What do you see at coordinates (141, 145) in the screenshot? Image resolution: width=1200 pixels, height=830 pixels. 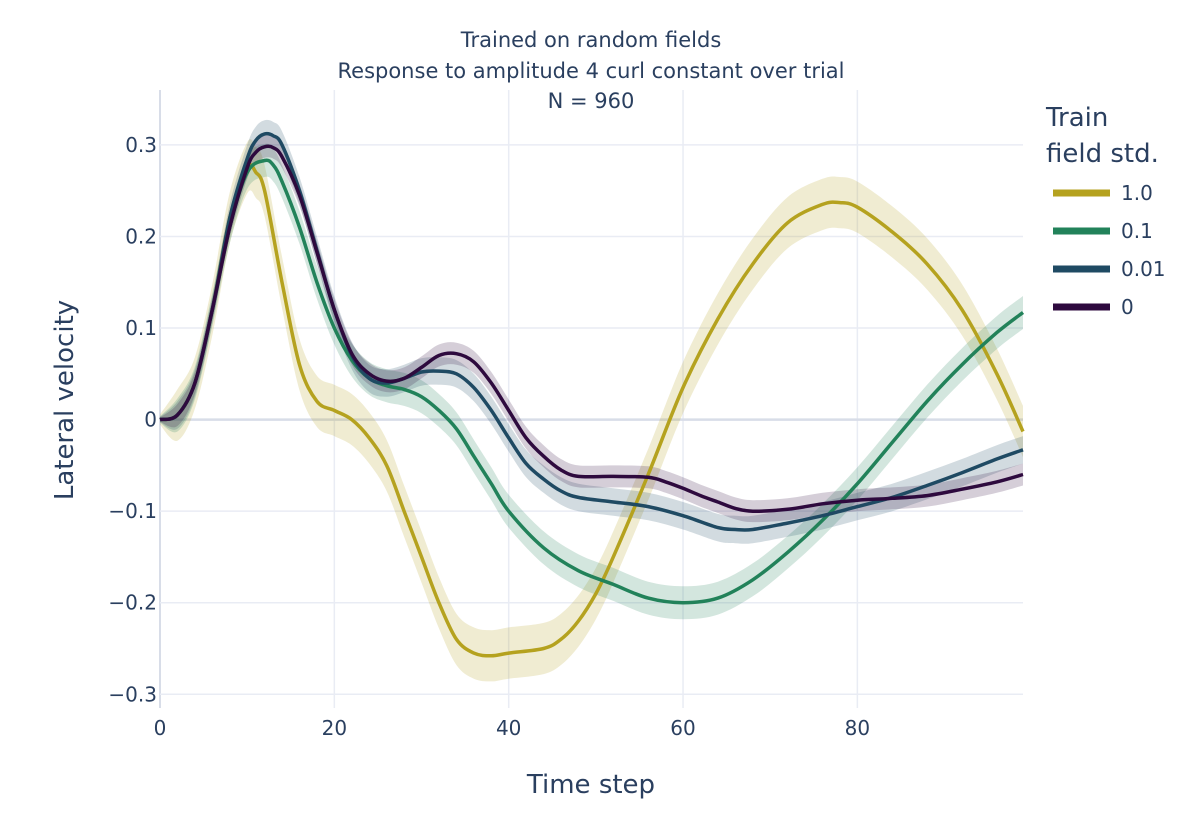 I see `y-tick-label: 0.3` at bounding box center [141, 145].